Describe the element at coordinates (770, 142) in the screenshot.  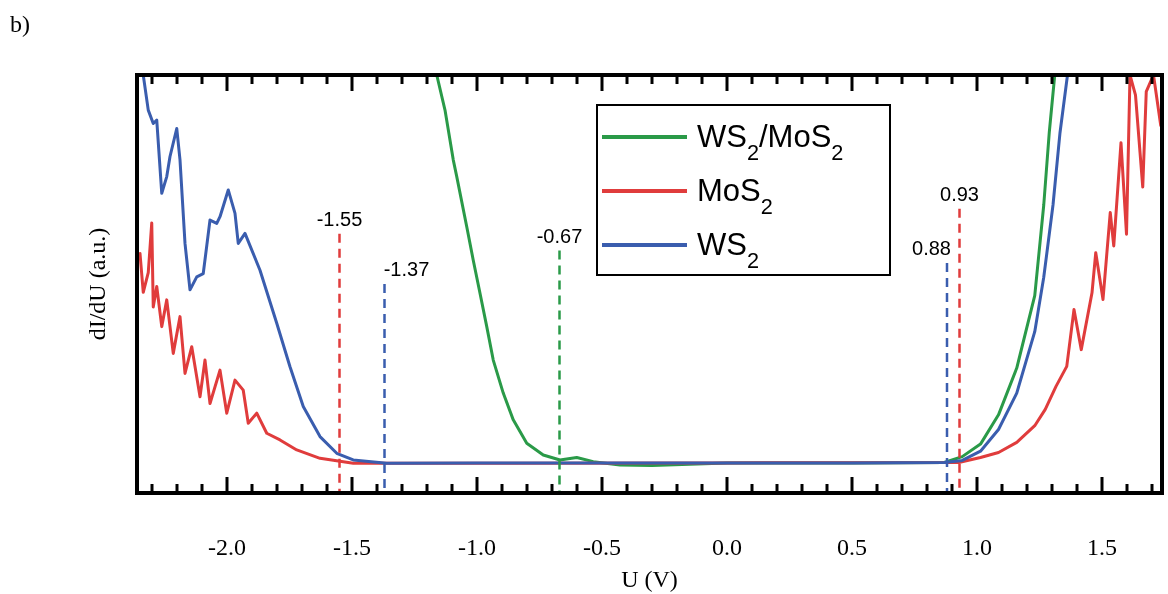
I see `legend-label: WS$_{2}$/MoS$_{2}$` at that location.